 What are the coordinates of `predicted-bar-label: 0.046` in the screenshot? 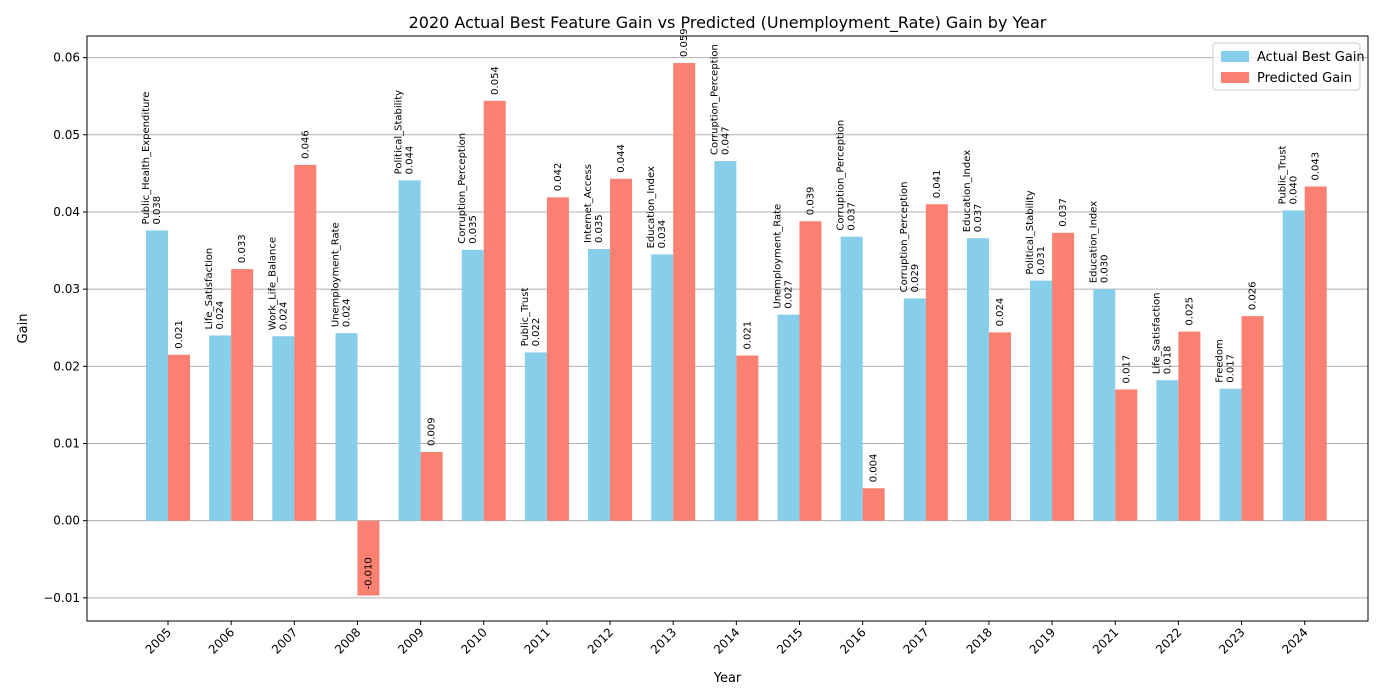 It's located at (305, 144).